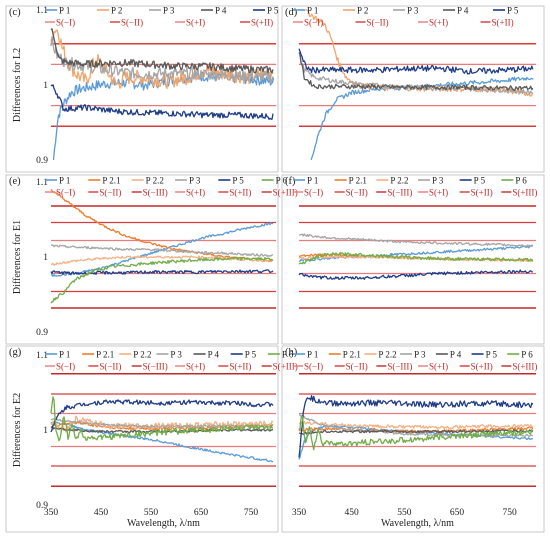 The width and height of the screenshot is (550, 537). I want to click on x-tick-label: 650, so click(201, 513).